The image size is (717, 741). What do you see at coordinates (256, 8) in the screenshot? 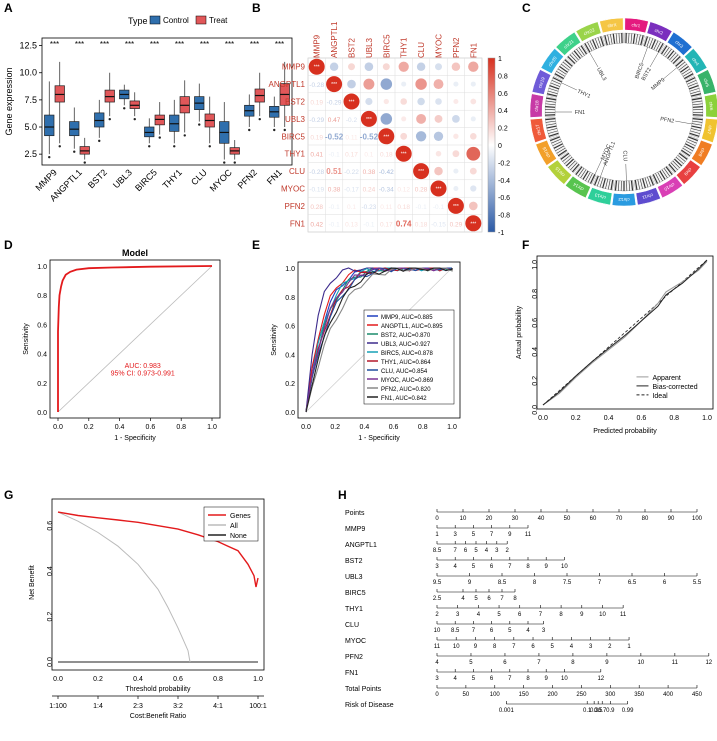
I see `panel-label-b: B` at bounding box center [256, 8].